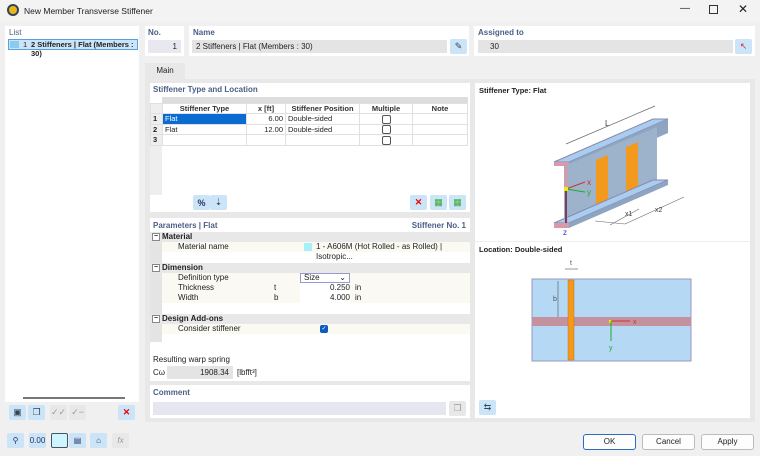  What do you see at coordinates (325, 288) in the screenshot?
I see `thickness-value: 0.250` at bounding box center [325, 288].